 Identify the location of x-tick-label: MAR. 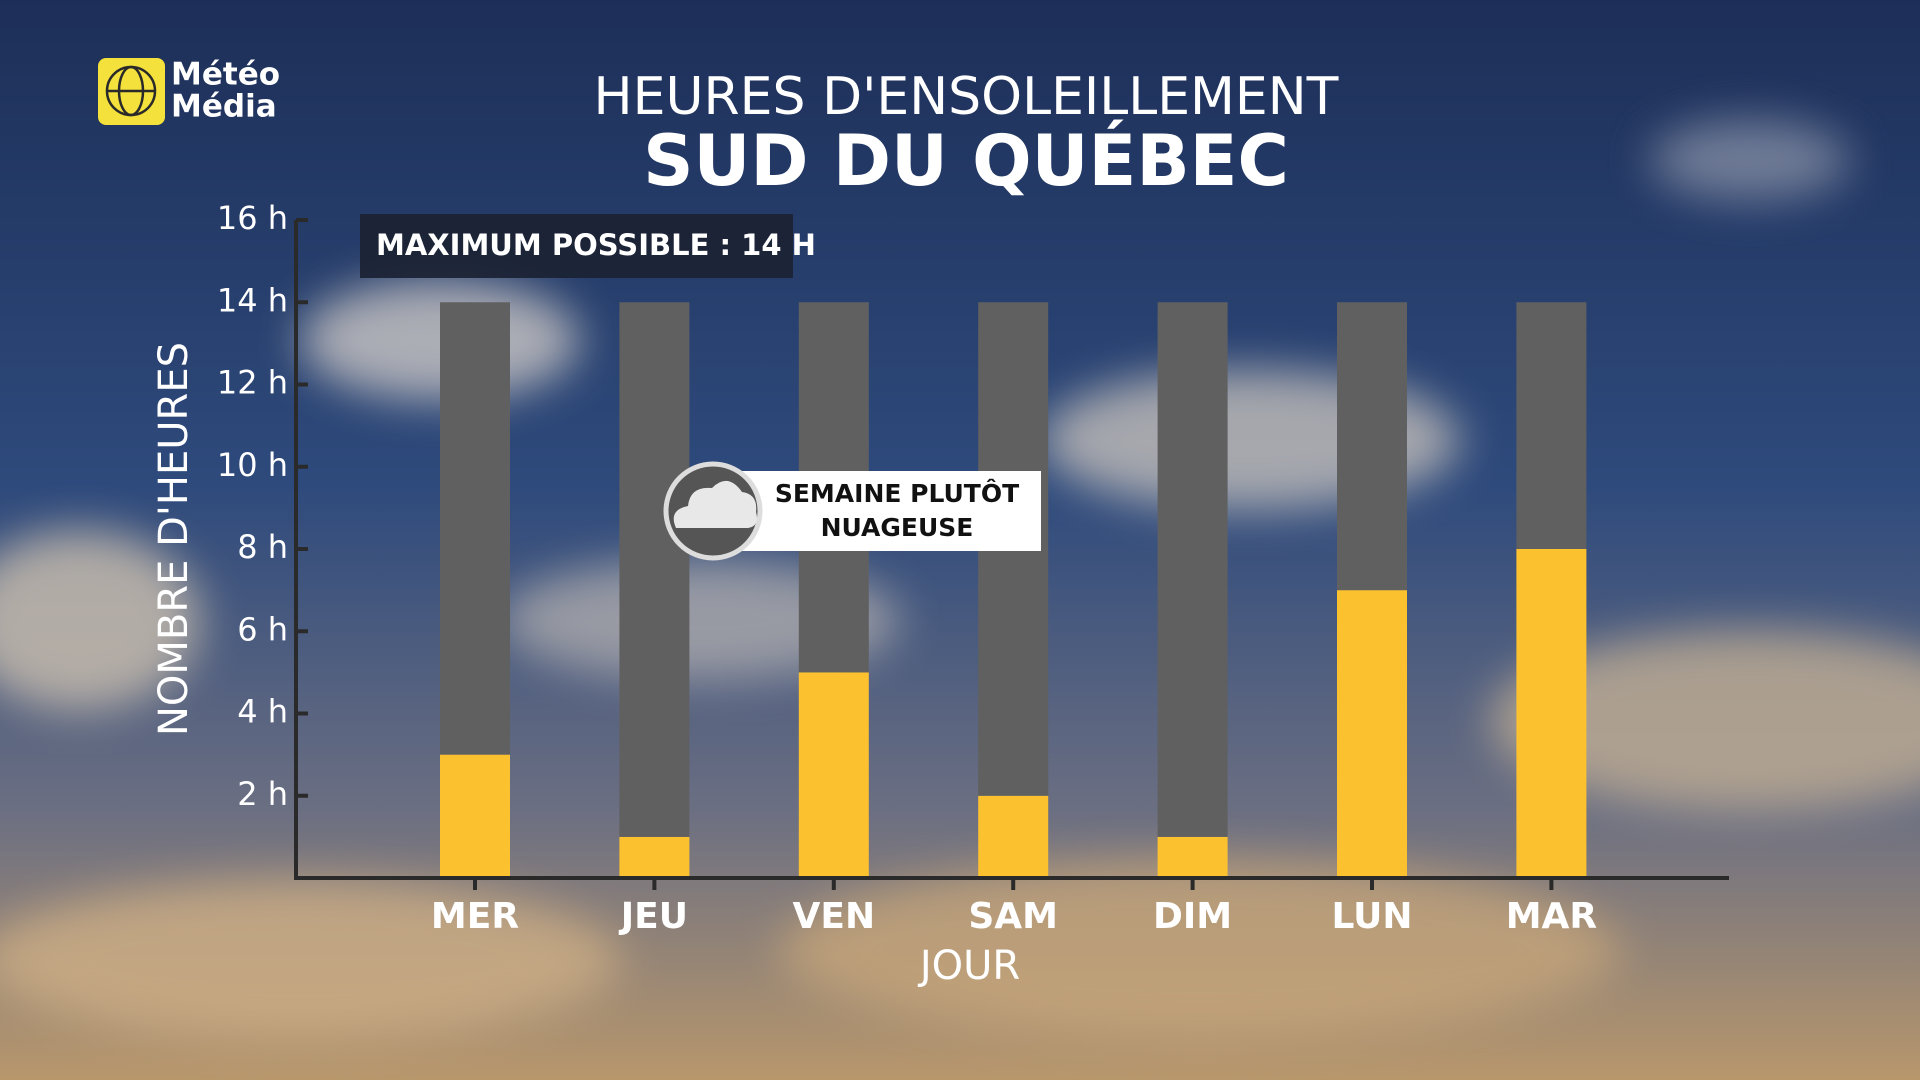
(1551, 916).